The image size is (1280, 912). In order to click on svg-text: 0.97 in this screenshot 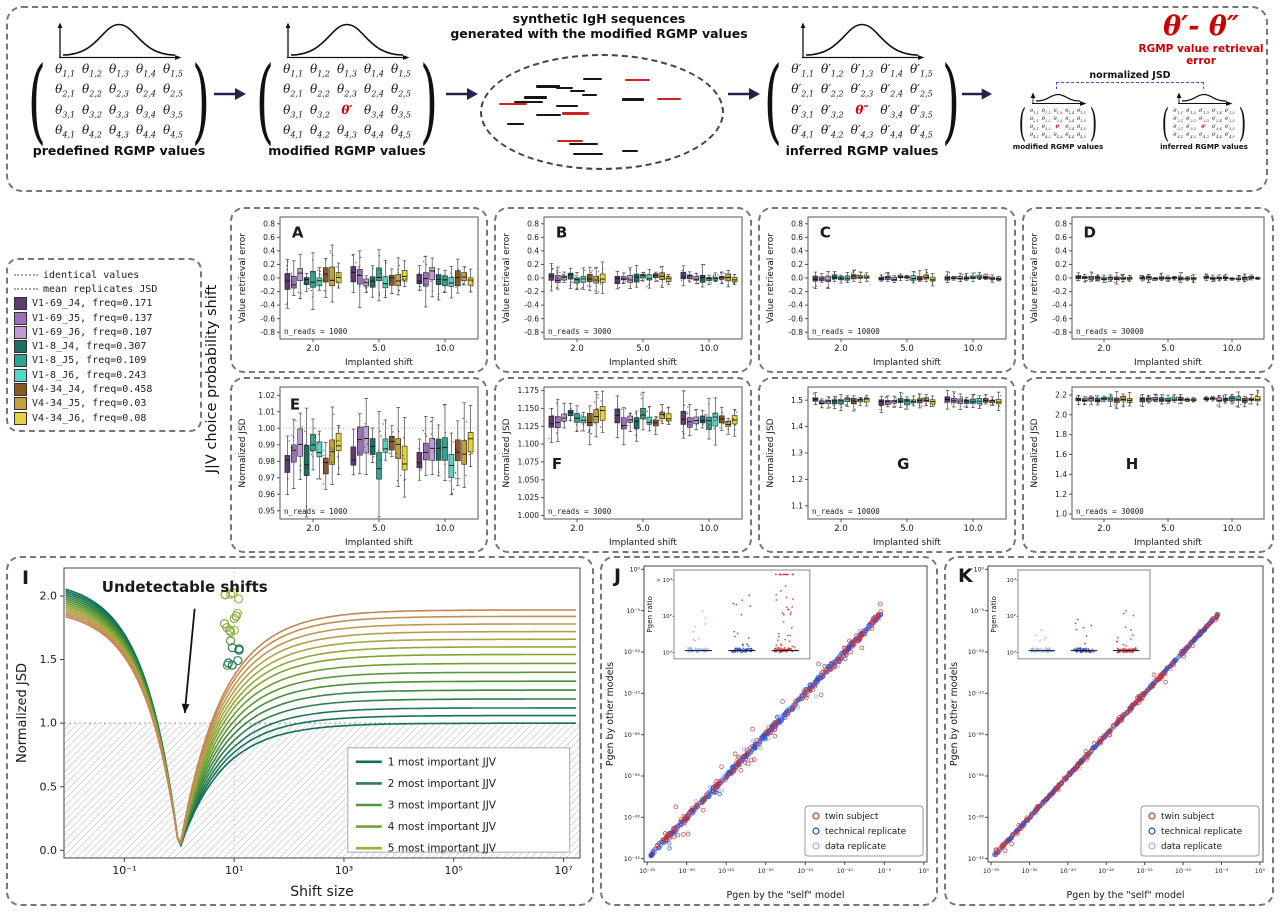, I will do `click(266, 477)`.